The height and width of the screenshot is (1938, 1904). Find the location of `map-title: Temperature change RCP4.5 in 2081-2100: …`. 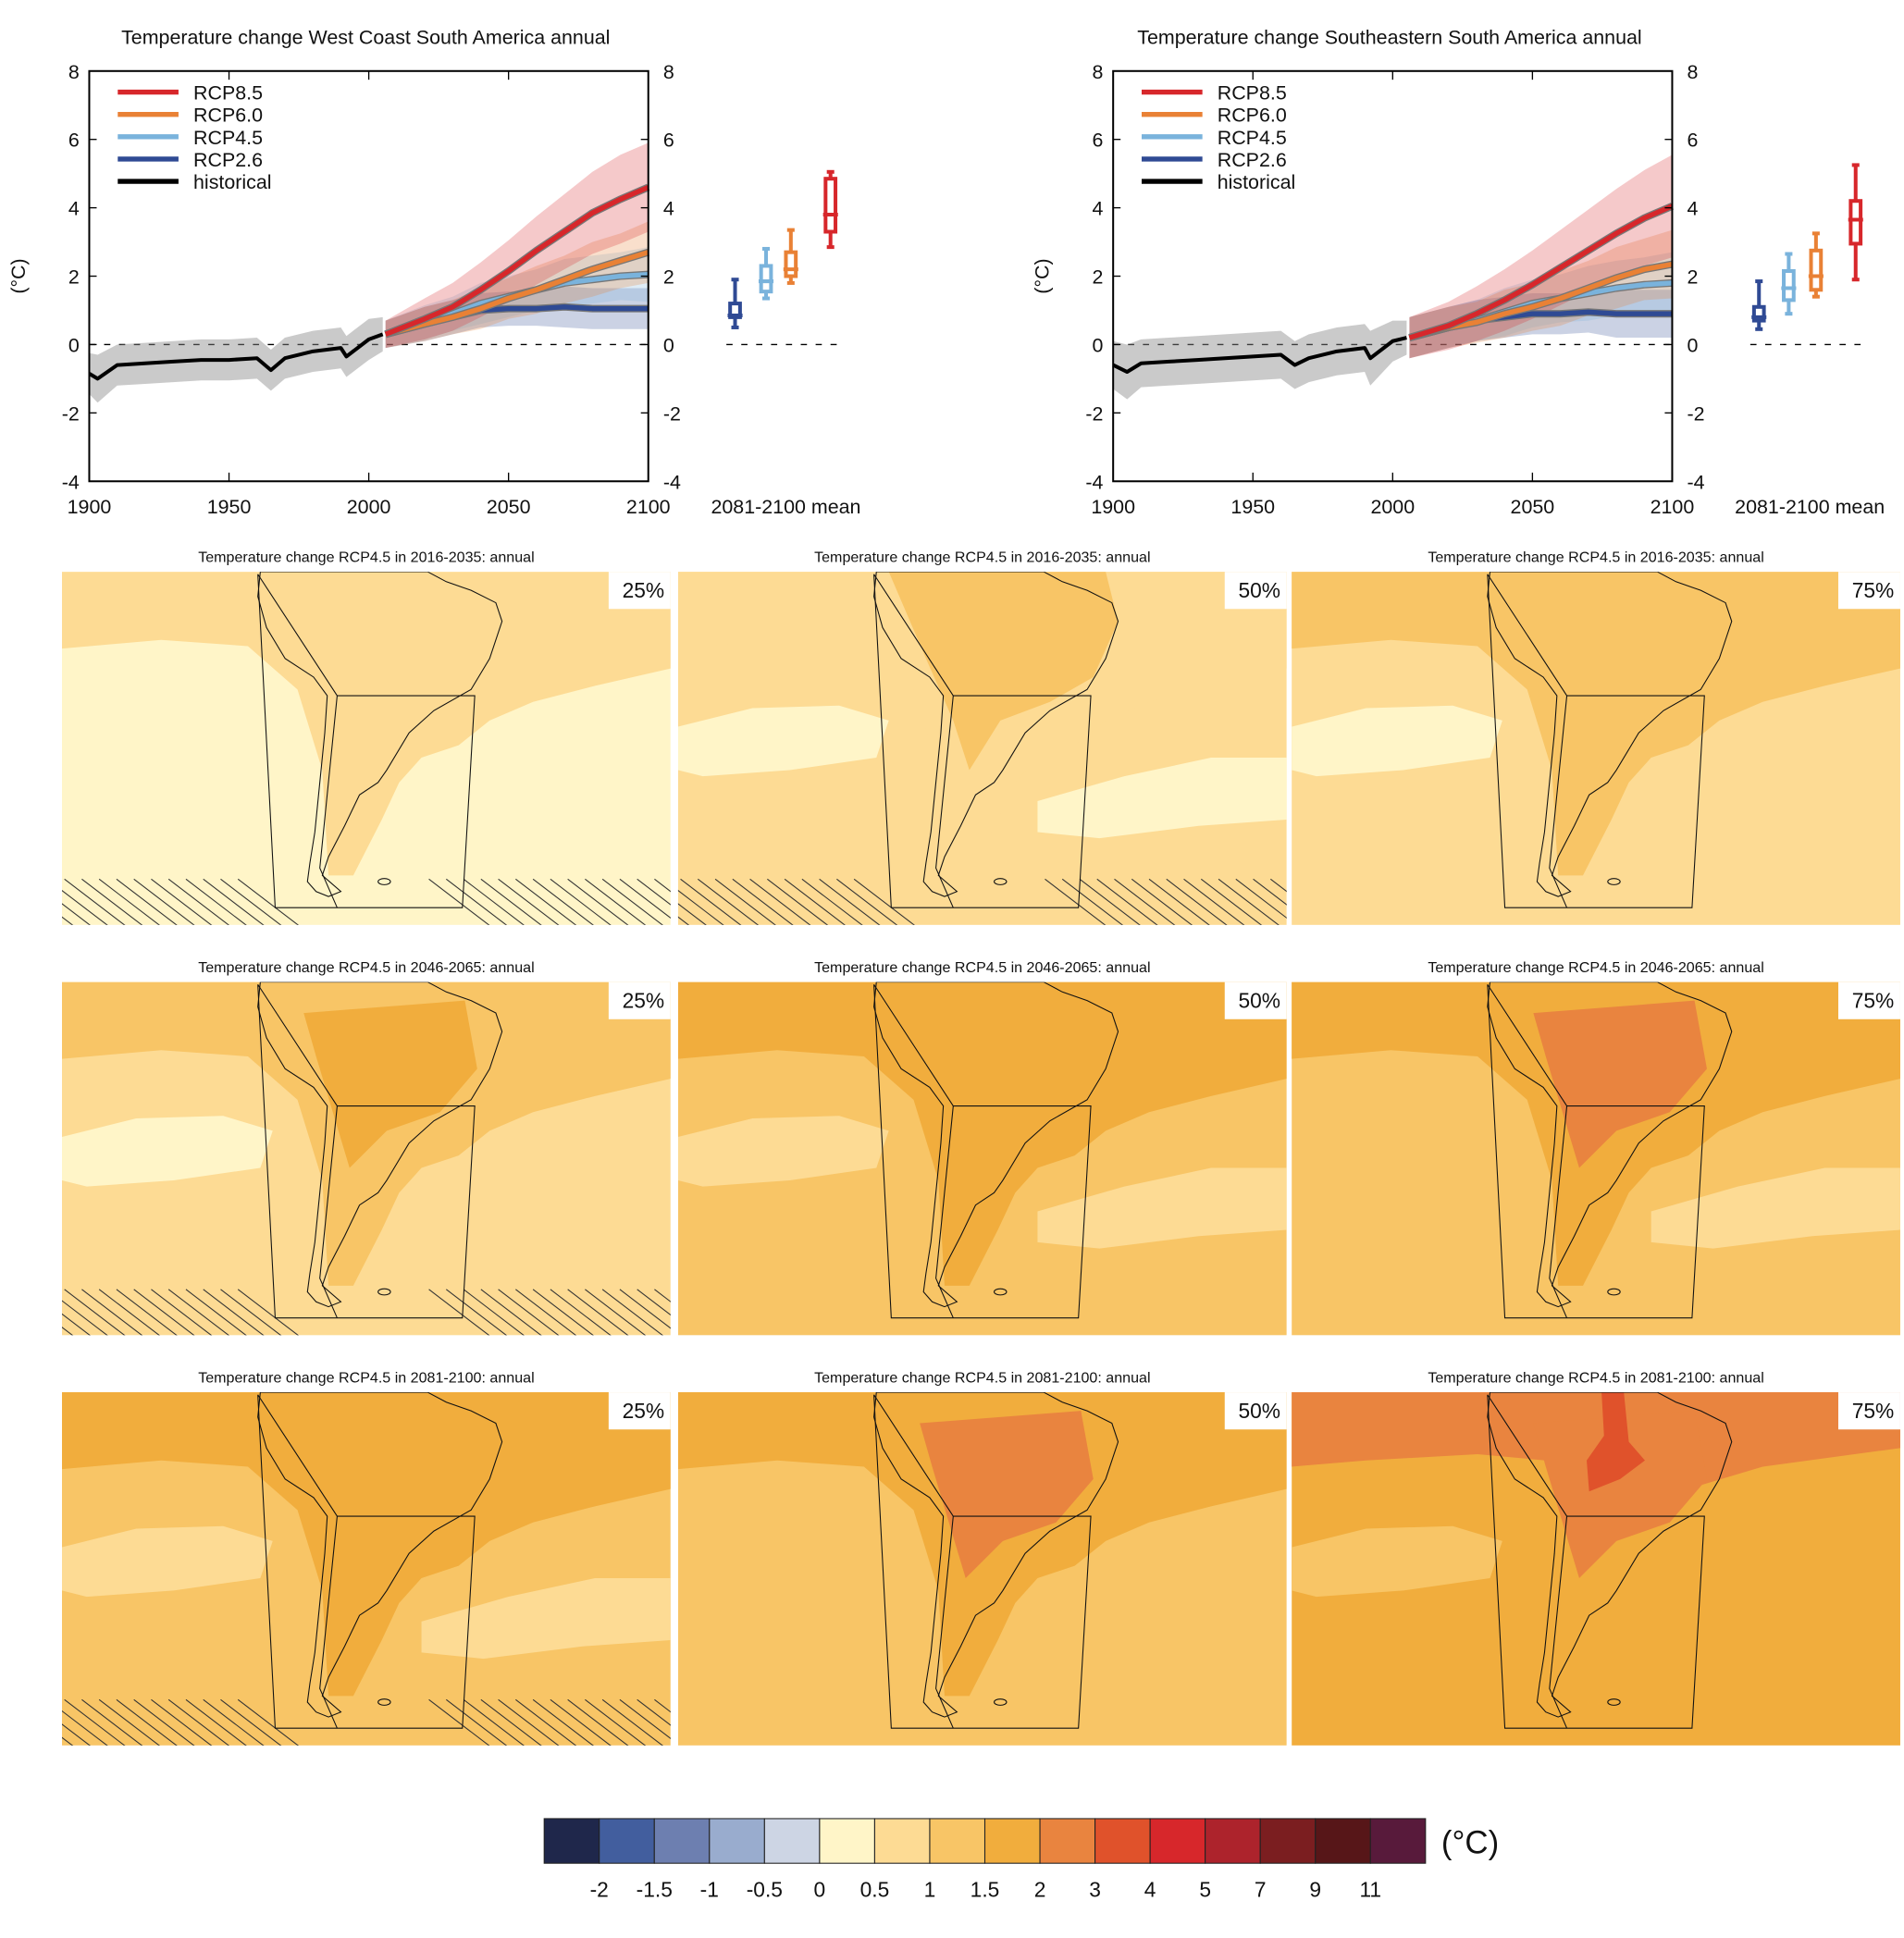

map-title: Temperature change RCP4.5 in 2081-2100: … is located at coordinates (1595, 1377).